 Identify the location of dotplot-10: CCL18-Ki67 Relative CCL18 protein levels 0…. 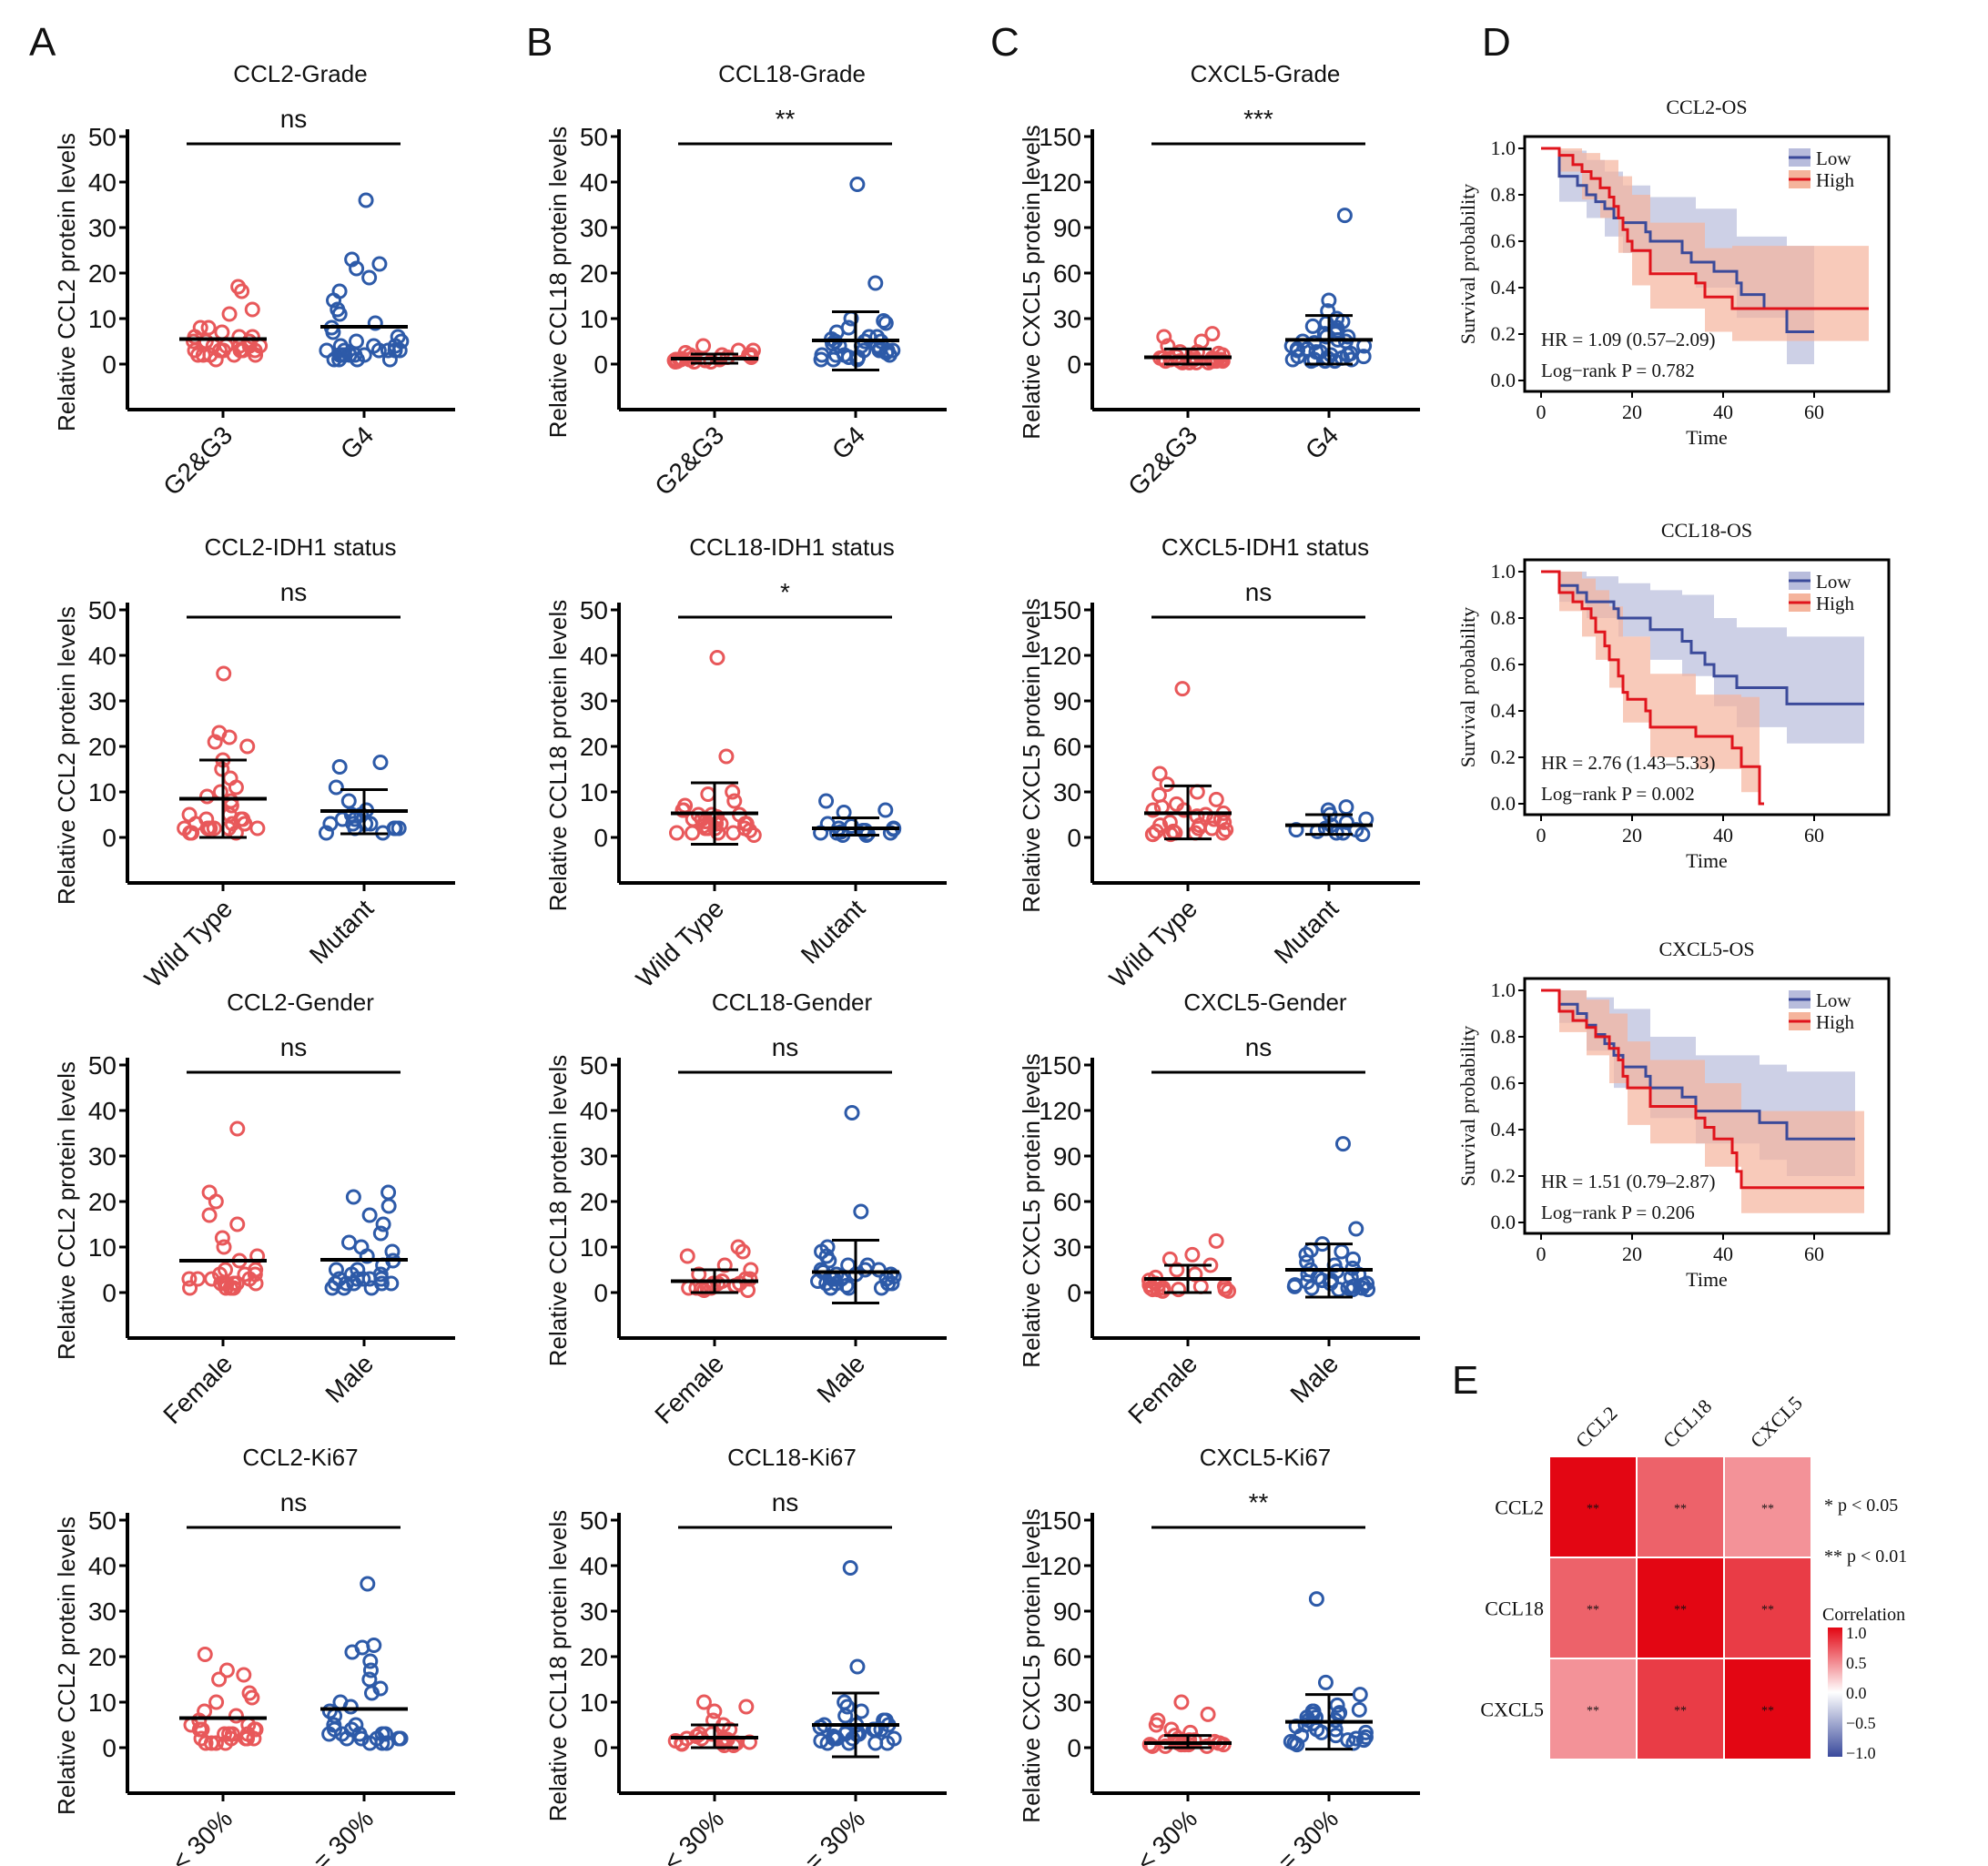
(746, 1655).